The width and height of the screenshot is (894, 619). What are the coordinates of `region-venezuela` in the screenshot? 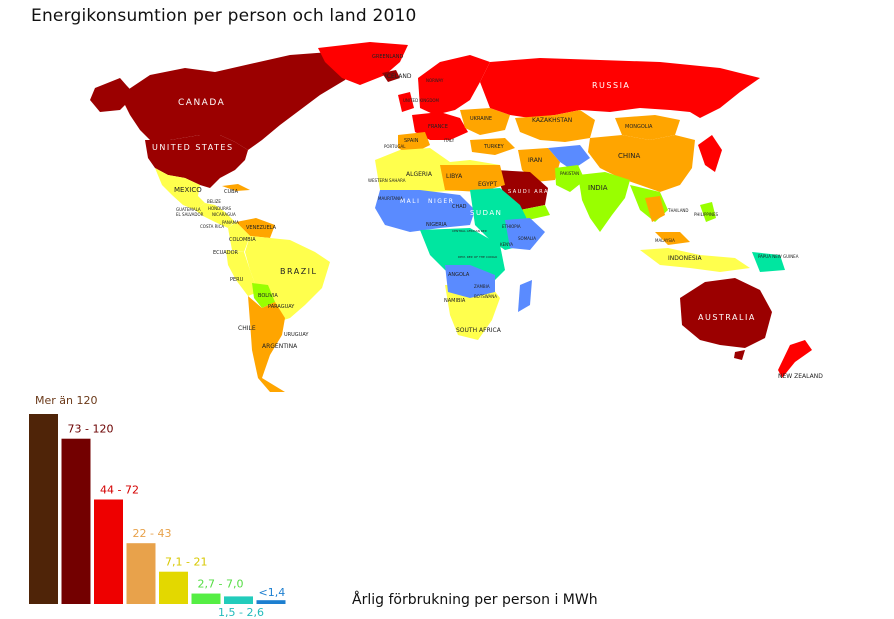 It's located at (255, 228).